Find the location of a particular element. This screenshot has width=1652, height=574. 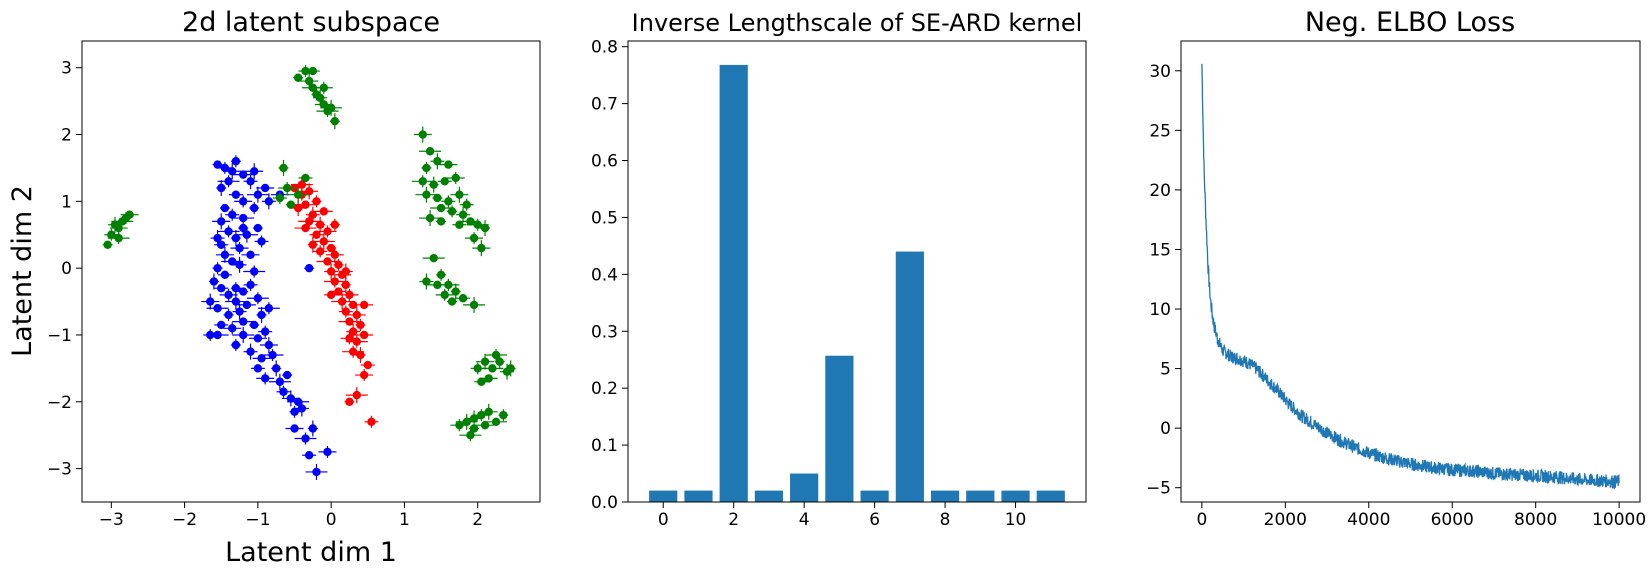

x-tick-label: 10000 is located at coordinates (1619, 520).